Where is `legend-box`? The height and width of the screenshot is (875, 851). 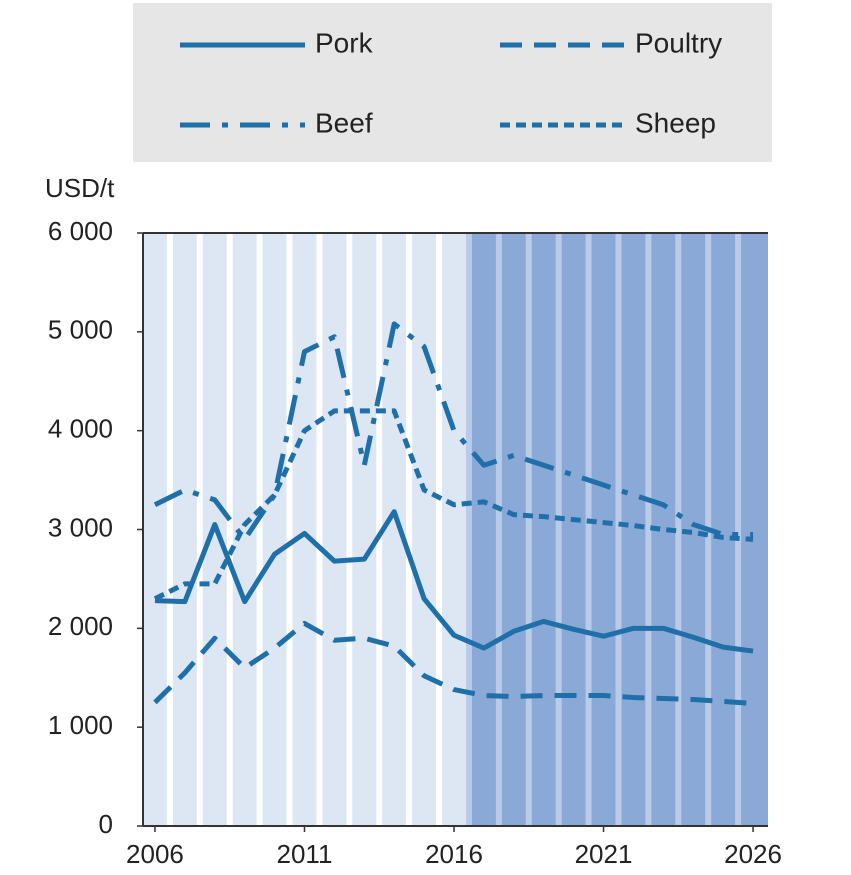 legend-box is located at coordinates (452, 82).